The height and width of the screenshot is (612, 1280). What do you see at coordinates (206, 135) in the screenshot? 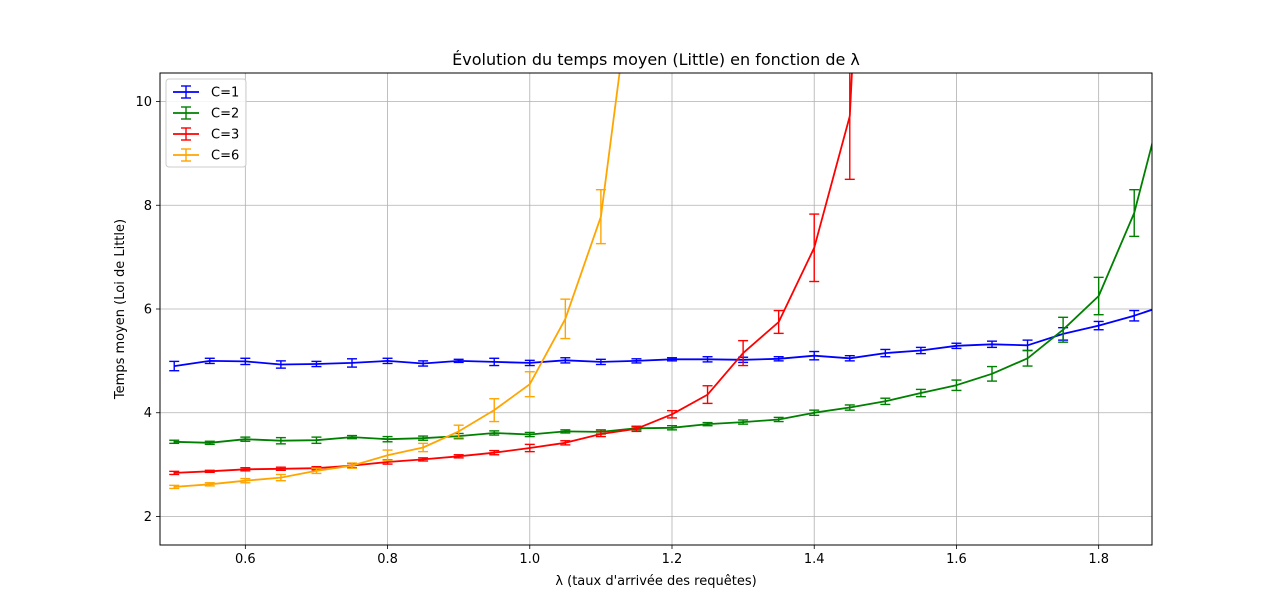
I see `legend-item: C=3` at bounding box center [206, 135].